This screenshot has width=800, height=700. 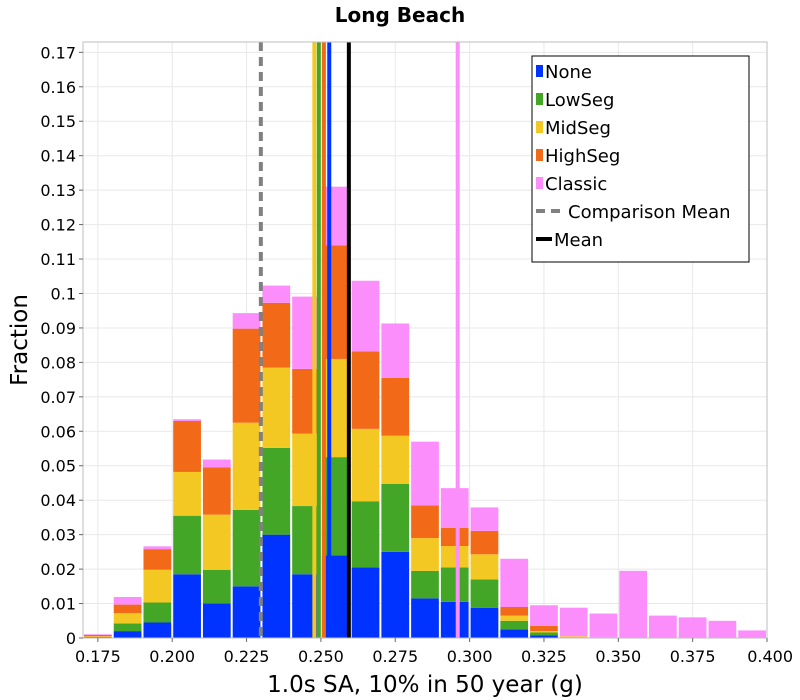 What do you see at coordinates (172, 656) in the screenshot?
I see `x-tick-label: 0.200` at bounding box center [172, 656].